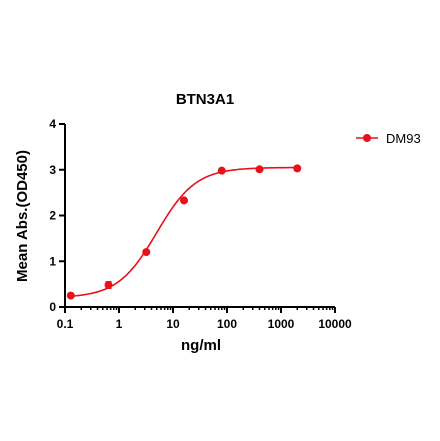 Image resolution: width=440 pixels, height=441 pixels. Describe the element at coordinates (52, 216) in the screenshot. I see `y-tick-label: 2` at that location.